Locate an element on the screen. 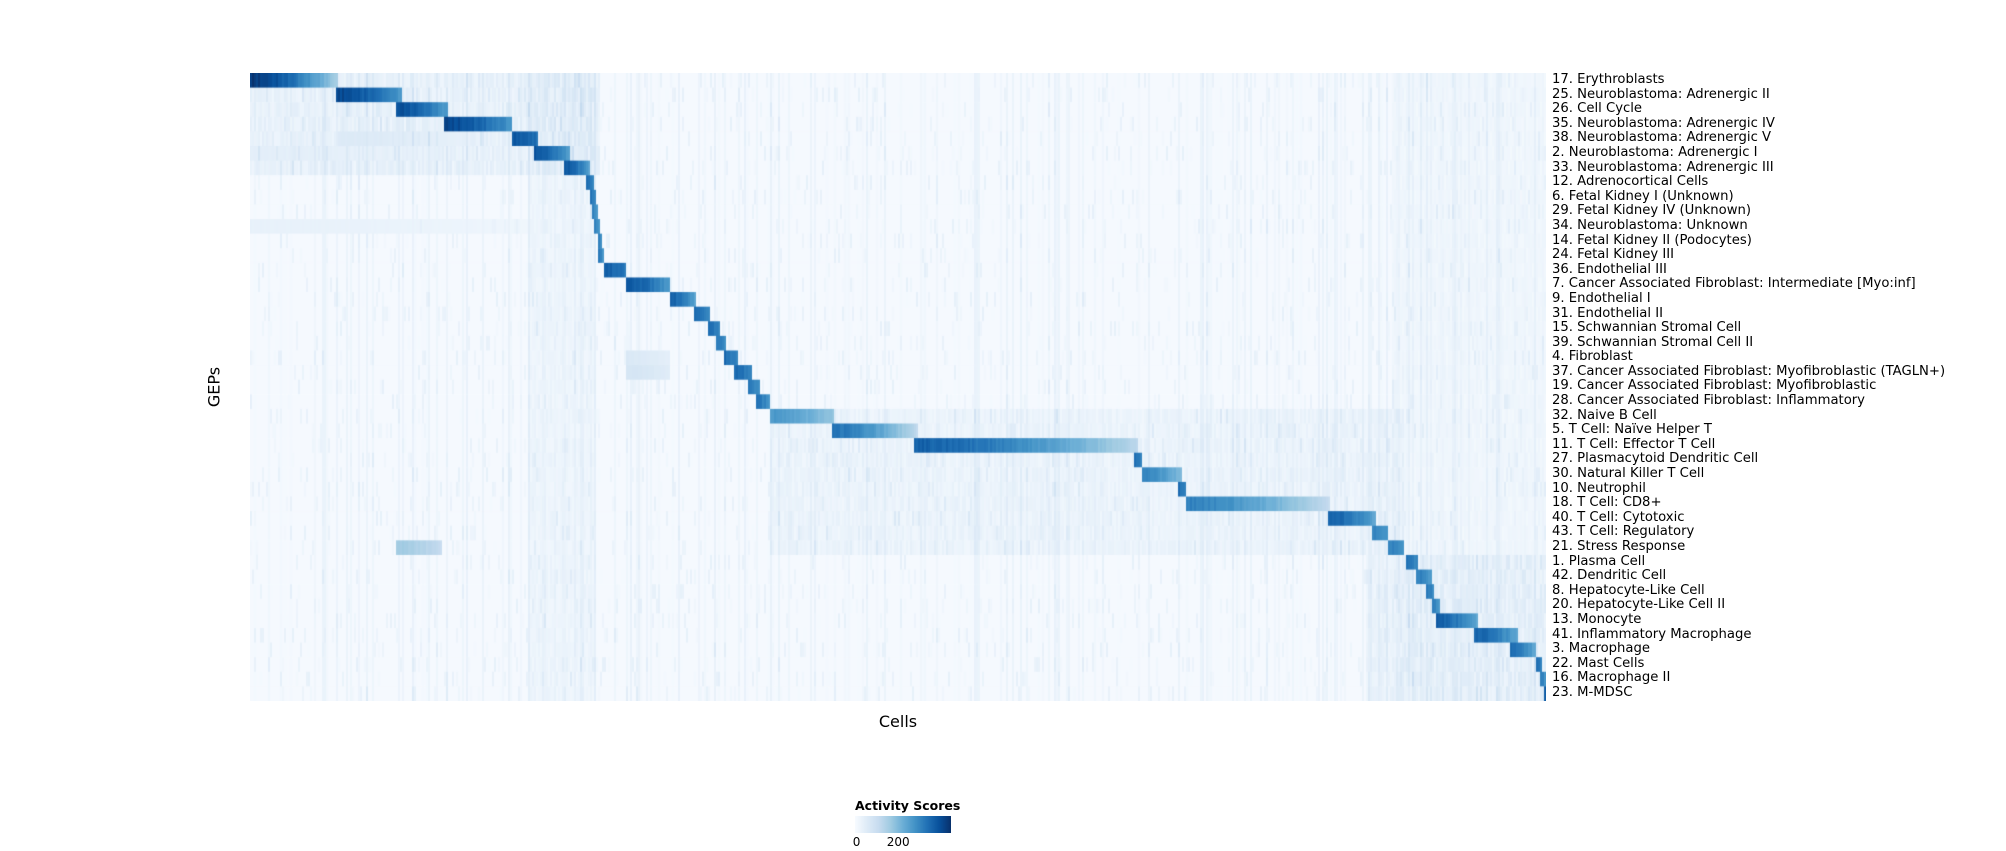 The width and height of the screenshot is (2006, 851). row-label: 30. Natural Killer T Cell is located at coordinates (1628, 474).